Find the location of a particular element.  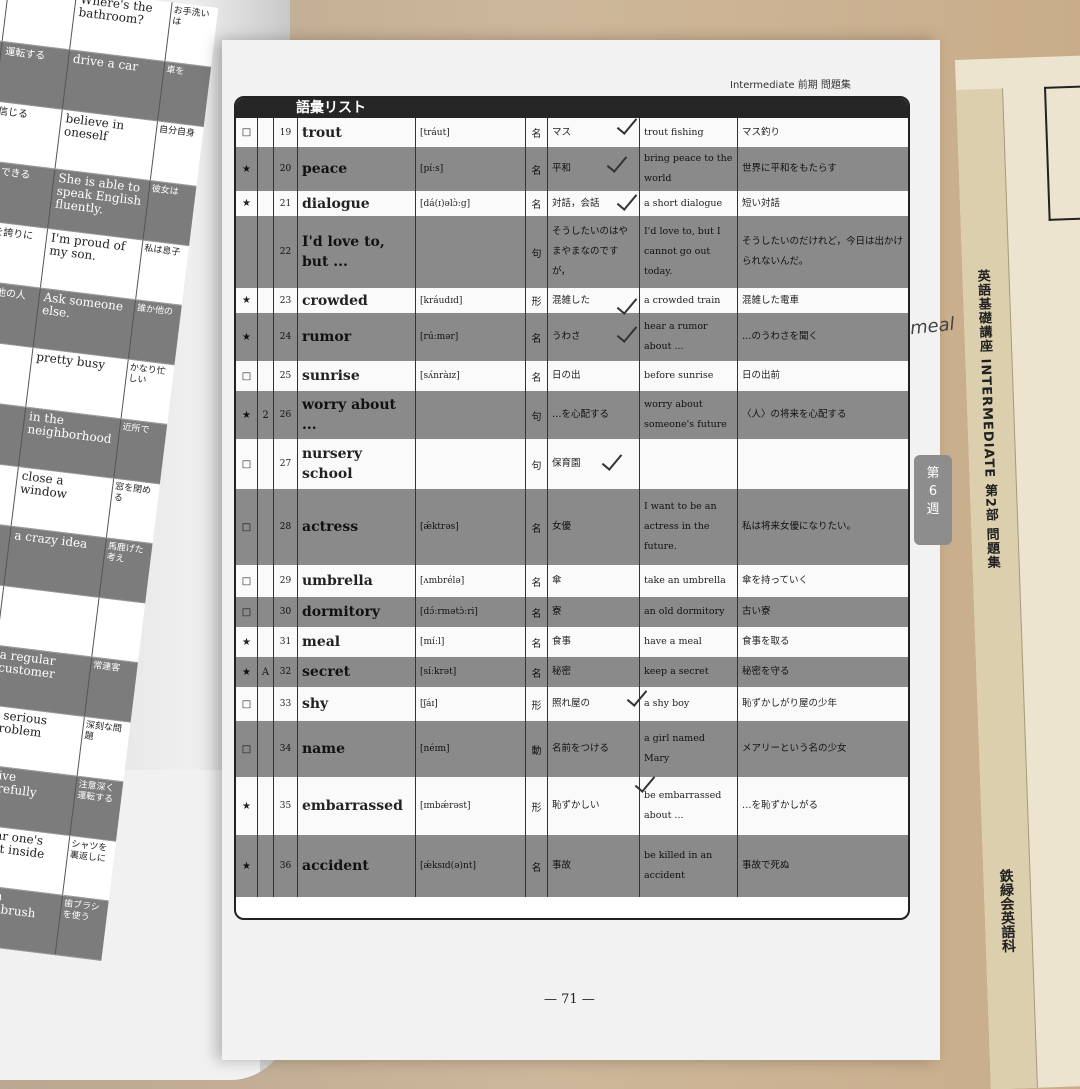

translation-cell: マス釣り is located at coordinates (761, 132).